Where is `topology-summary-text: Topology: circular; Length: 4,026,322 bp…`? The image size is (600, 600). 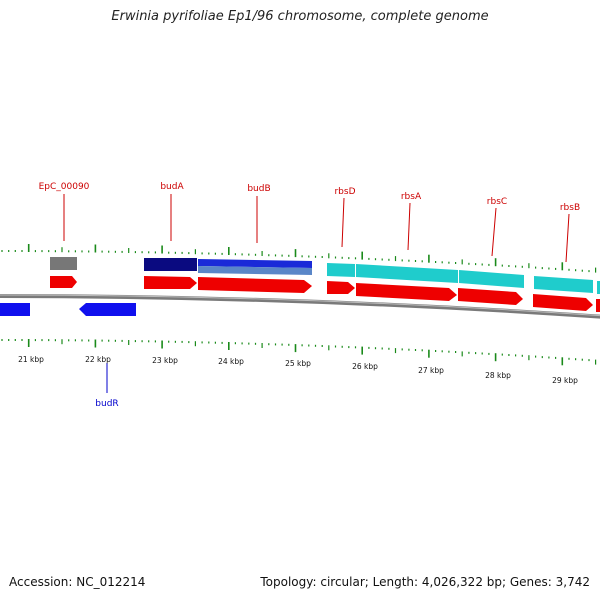
topology-summary-text: Topology: circular; Length: 4,026,322 bp… is located at coordinates (425, 582).